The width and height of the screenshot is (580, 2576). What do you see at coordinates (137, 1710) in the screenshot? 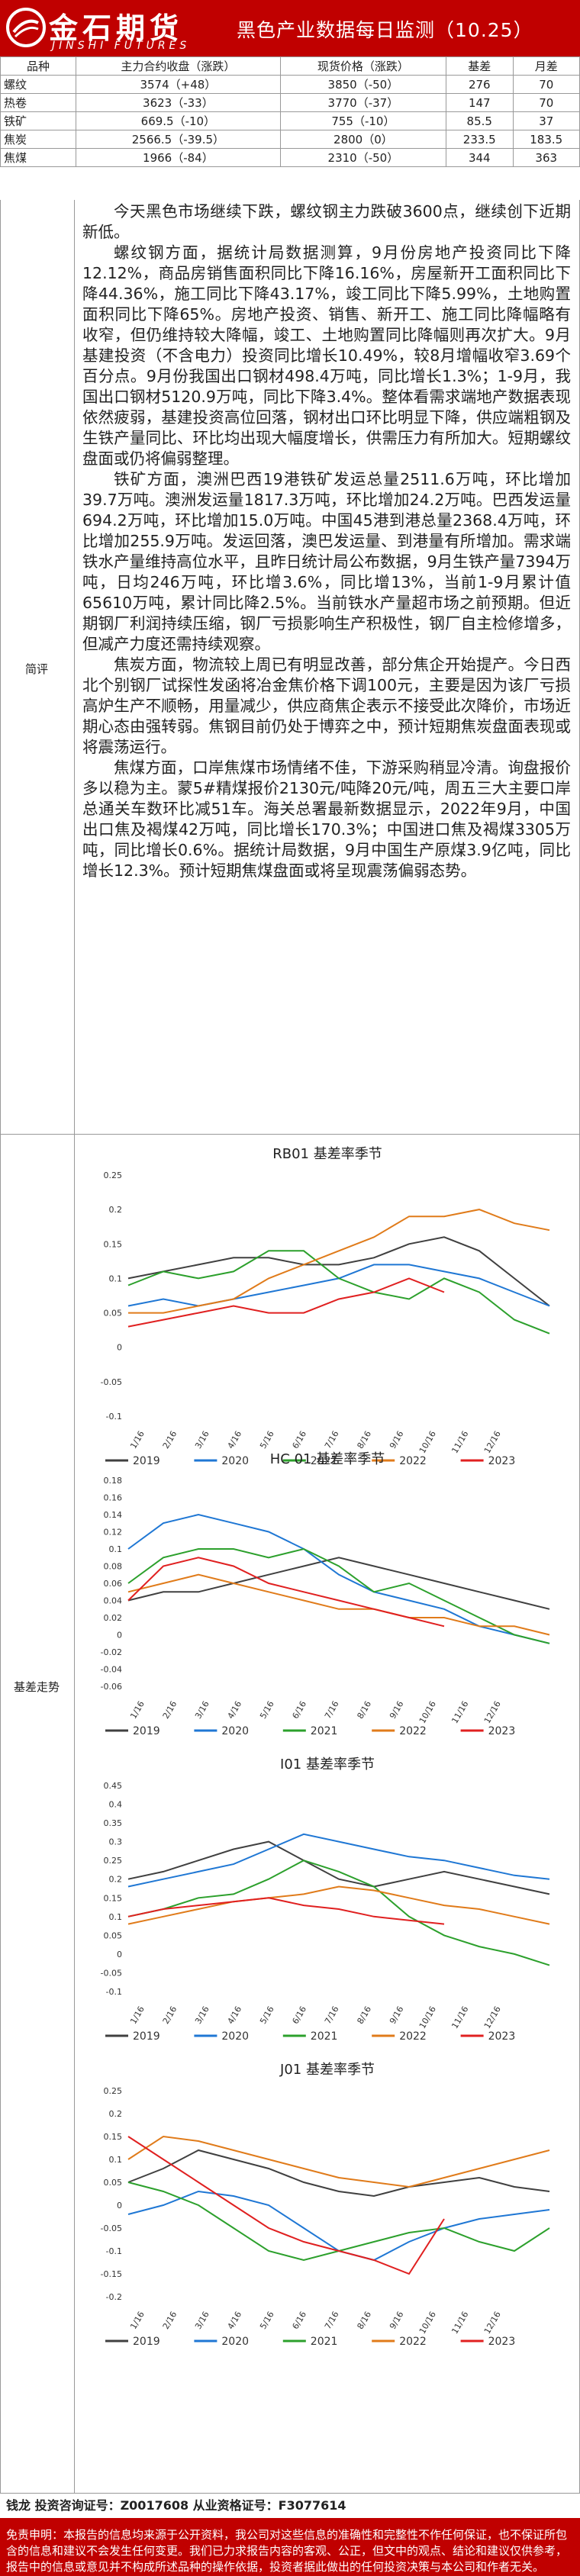
I see `x-tick-label: 1/16` at bounding box center [137, 1710].